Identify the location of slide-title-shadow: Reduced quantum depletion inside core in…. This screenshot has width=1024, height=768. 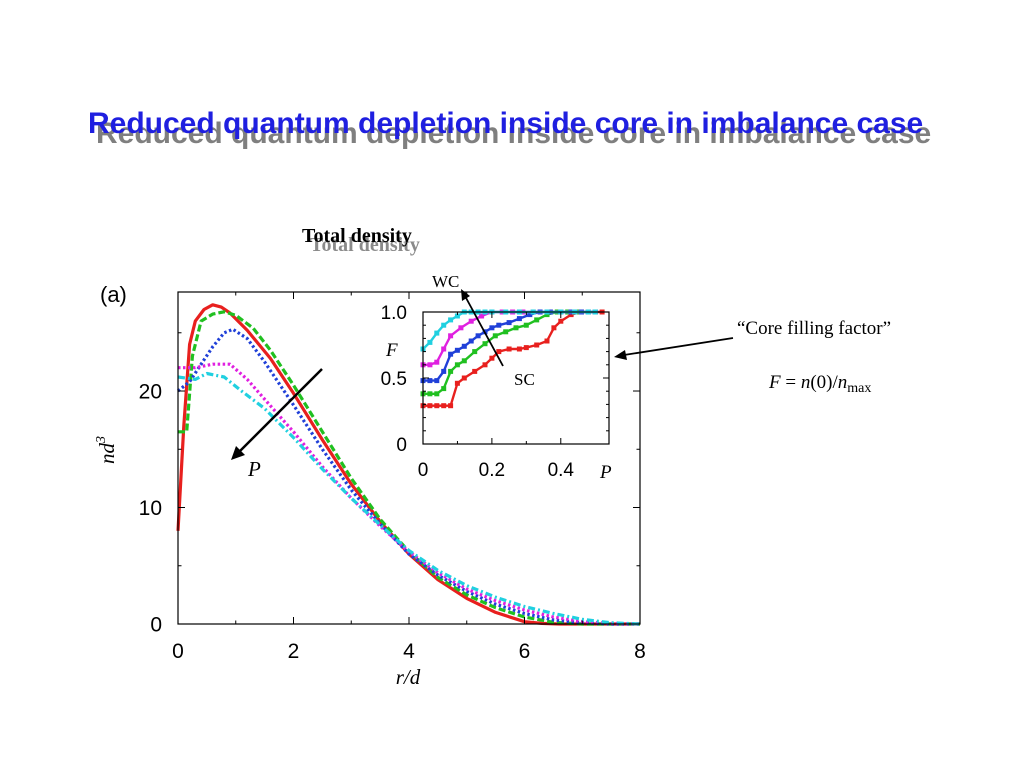
(513, 133).